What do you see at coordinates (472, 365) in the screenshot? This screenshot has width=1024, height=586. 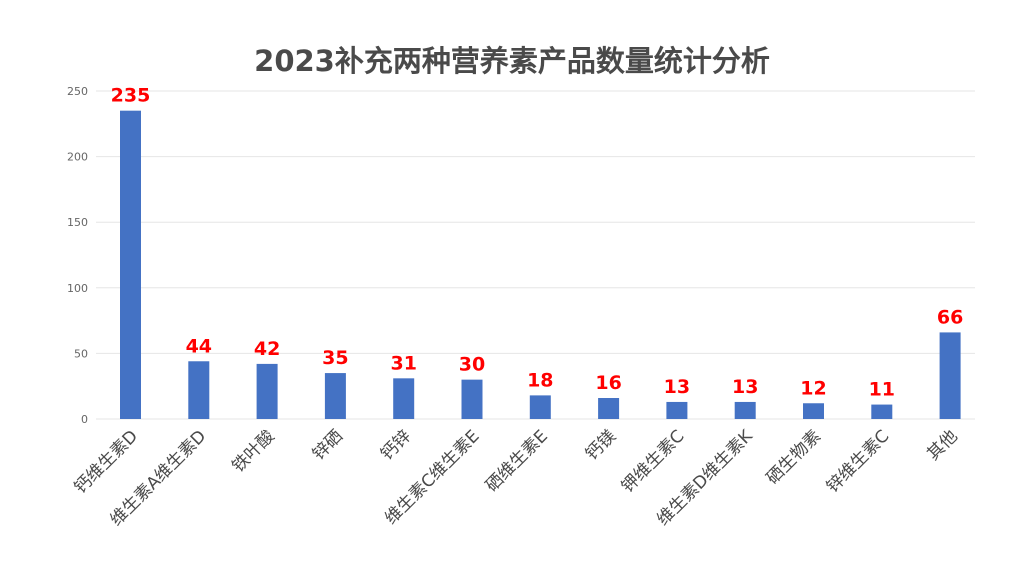 I see `data-label: 30` at bounding box center [472, 365].